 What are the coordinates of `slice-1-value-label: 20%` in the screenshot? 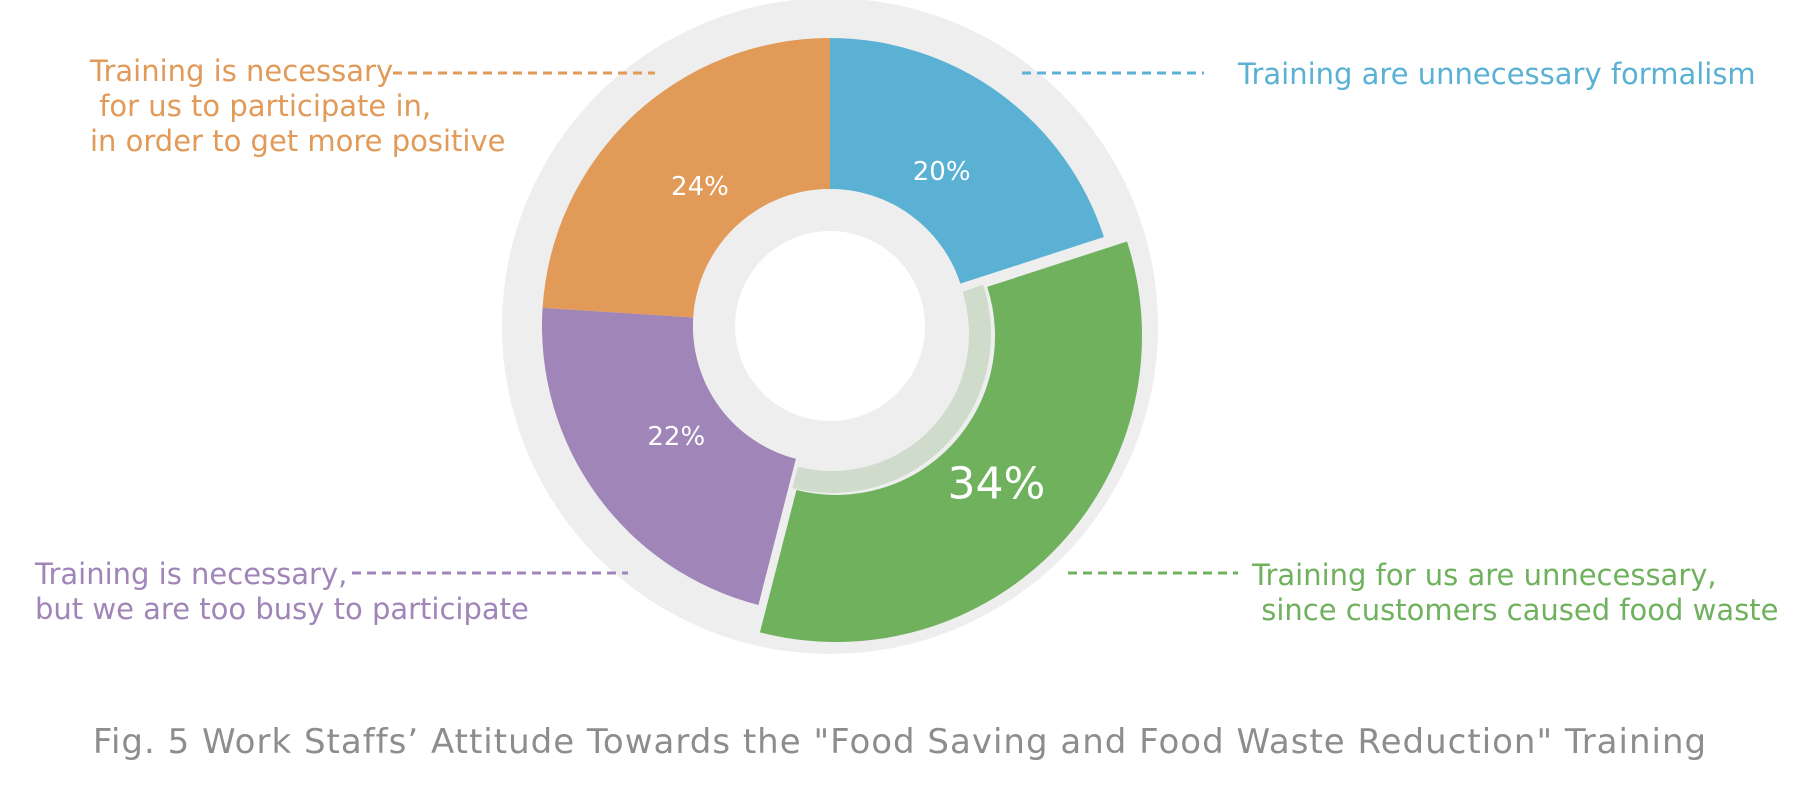 It's located at (942, 172).